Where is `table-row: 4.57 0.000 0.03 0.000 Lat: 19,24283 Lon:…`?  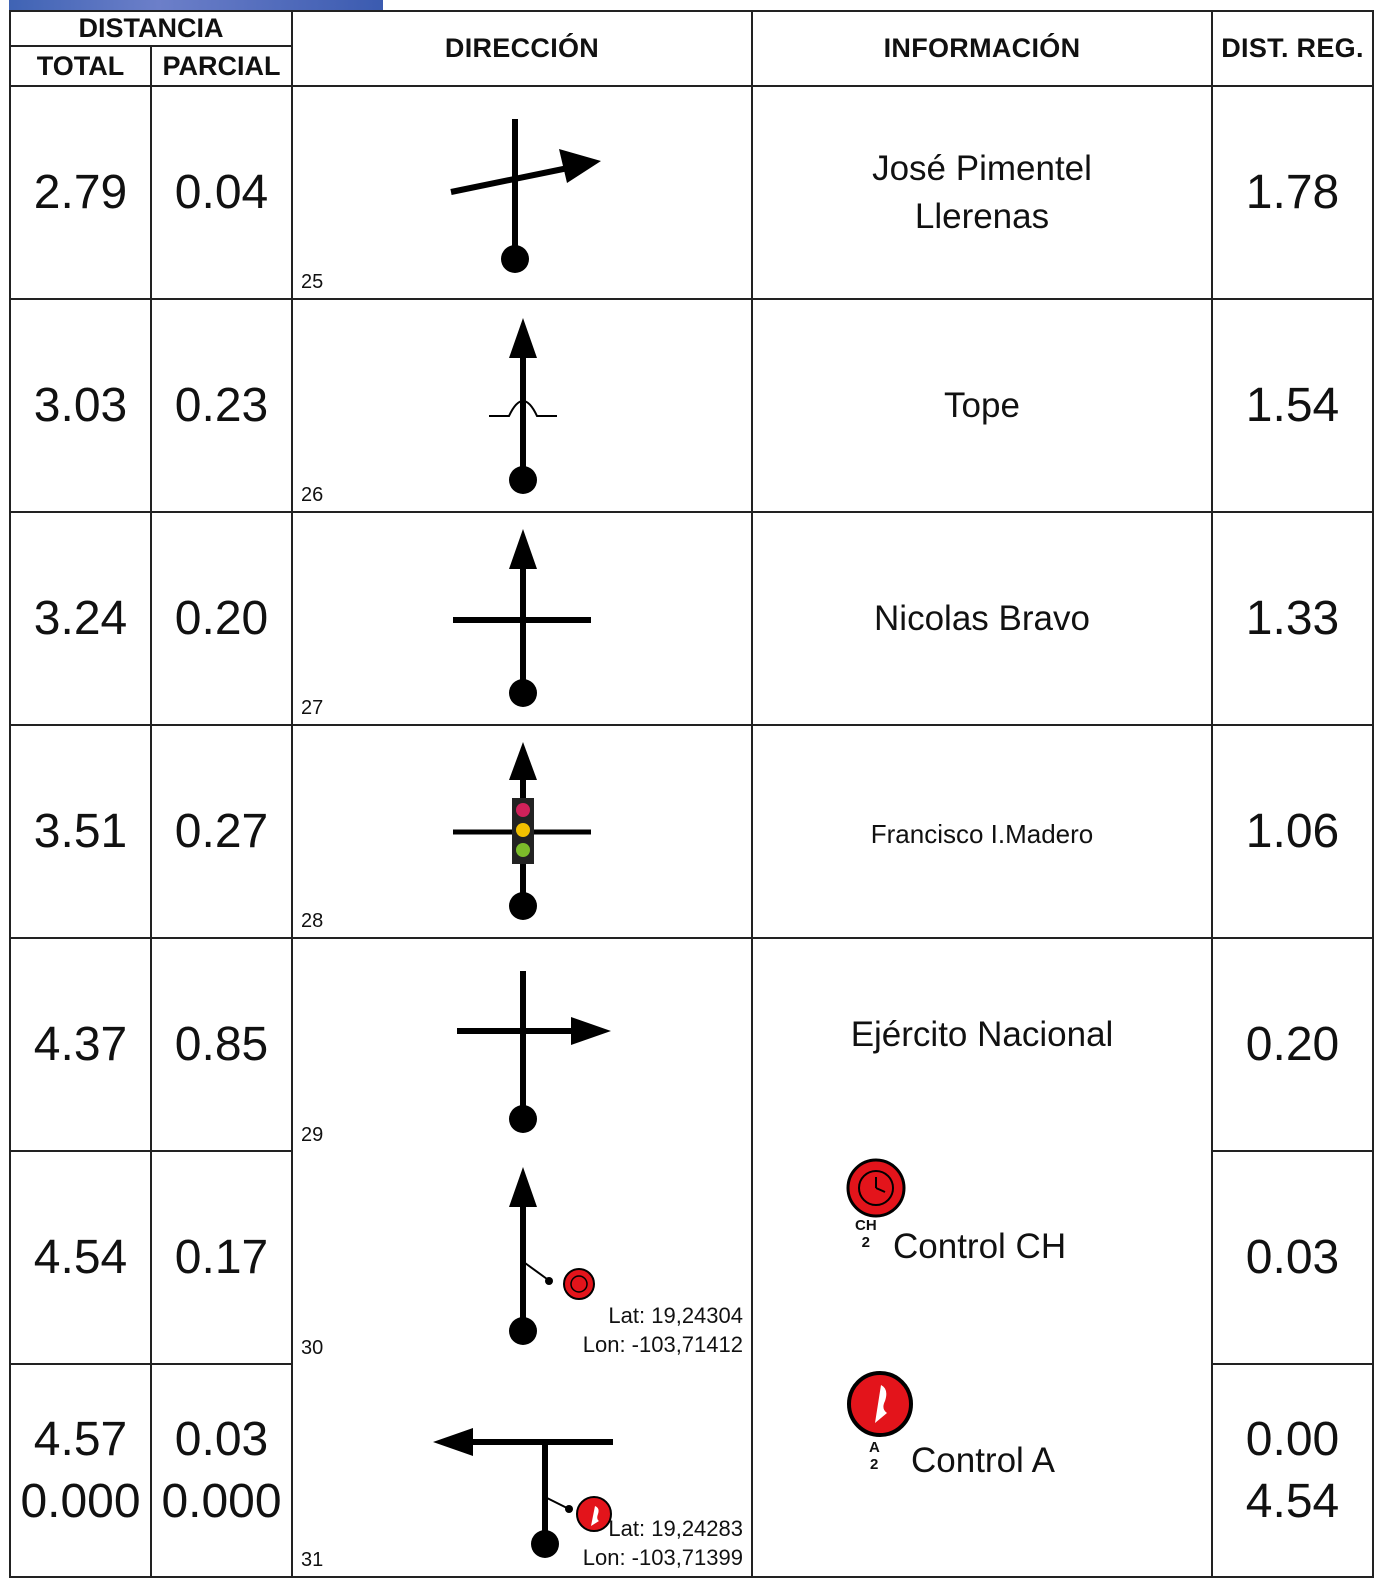 table-row: 4.57 0.000 0.03 0.000 Lat: 19,24283 Lon:… is located at coordinates (691, 1470).